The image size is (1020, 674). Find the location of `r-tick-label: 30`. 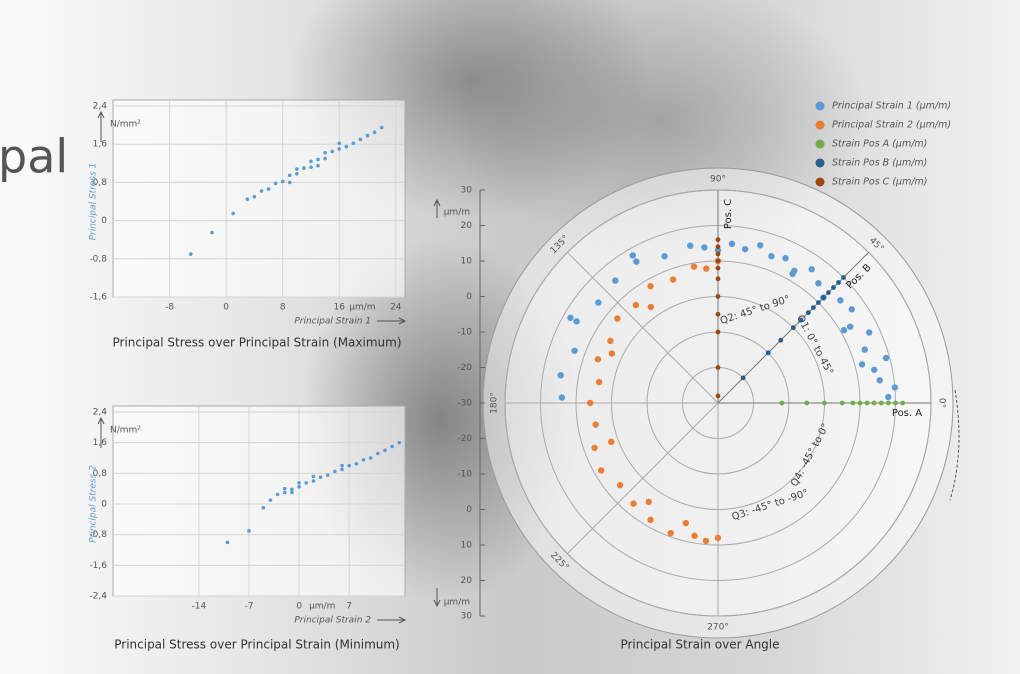

r-tick-label: 30 is located at coordinates (467, 617).